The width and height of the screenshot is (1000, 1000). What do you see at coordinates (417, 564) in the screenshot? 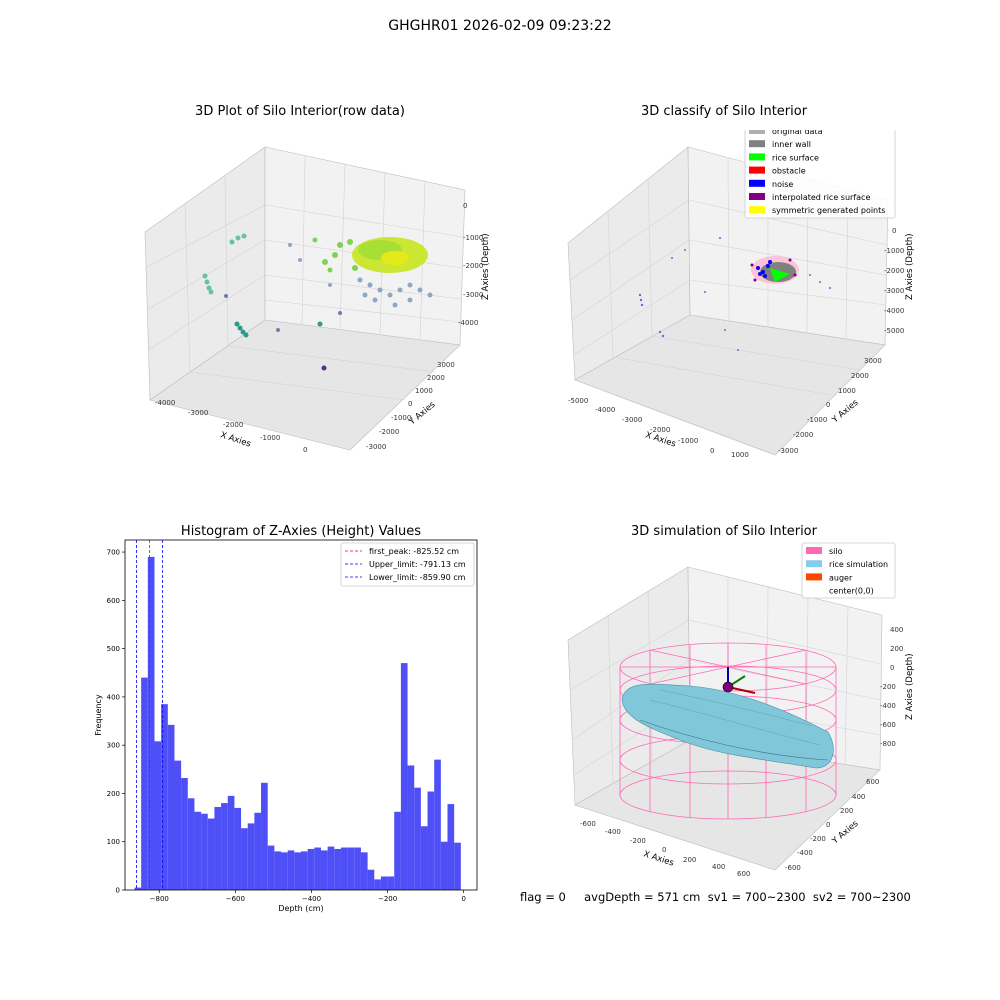
I see `histogram-legend-label: Upper_limit: -791.13 cm` at bounding box center [417, 564].